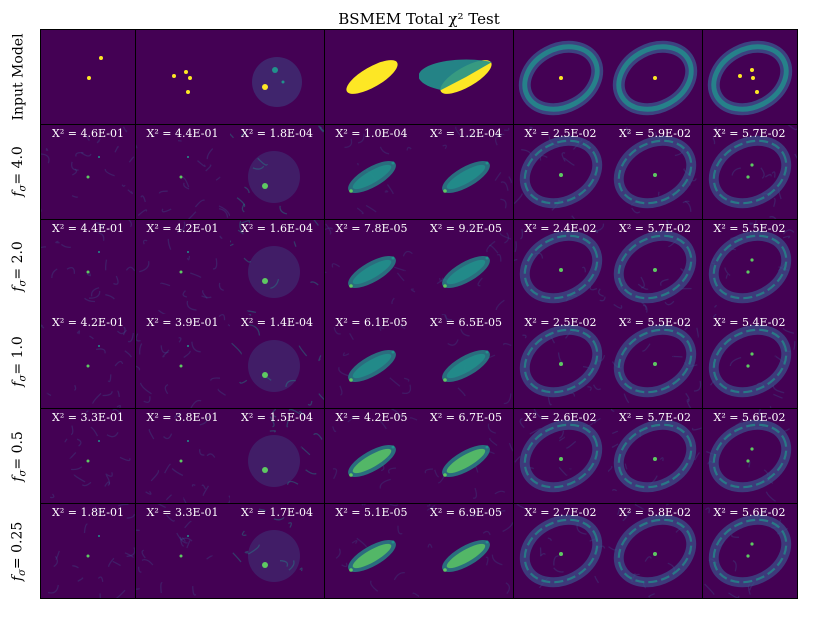 The image size is (830, 625). I want to click on disk-shadow, so click(455, 74).